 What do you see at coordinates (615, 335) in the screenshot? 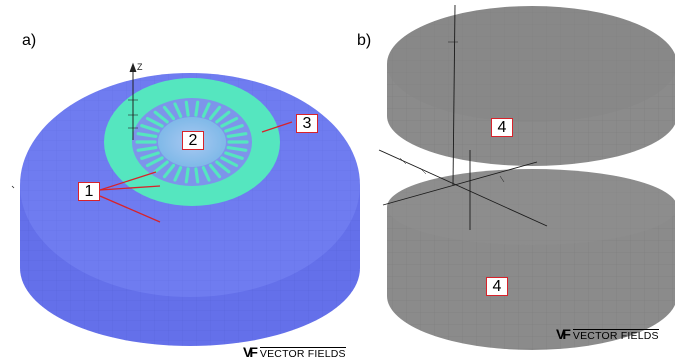
I see `vf-text-b: VECTOR FIELDS` at bounding box center [615, 335].